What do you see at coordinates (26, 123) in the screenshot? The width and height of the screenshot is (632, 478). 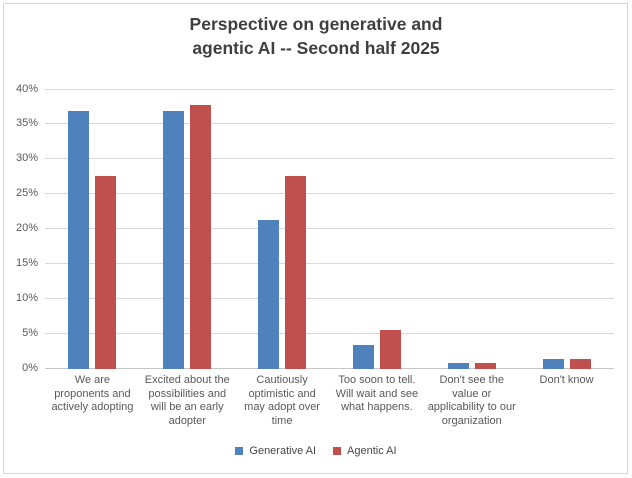 I see `y-tick-label: 35%` at bounding box center [26, 123].